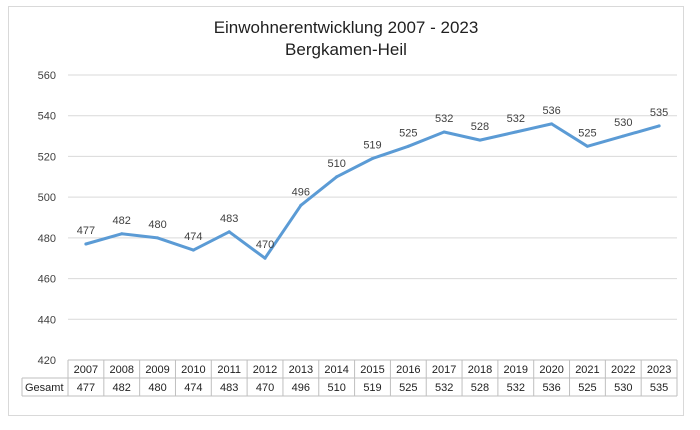 The height and width of the screenshot is (430, 700). Describe the element at coordinates (193, 370) in the screenshot. I see `x-tick-label: 2010` at that location.